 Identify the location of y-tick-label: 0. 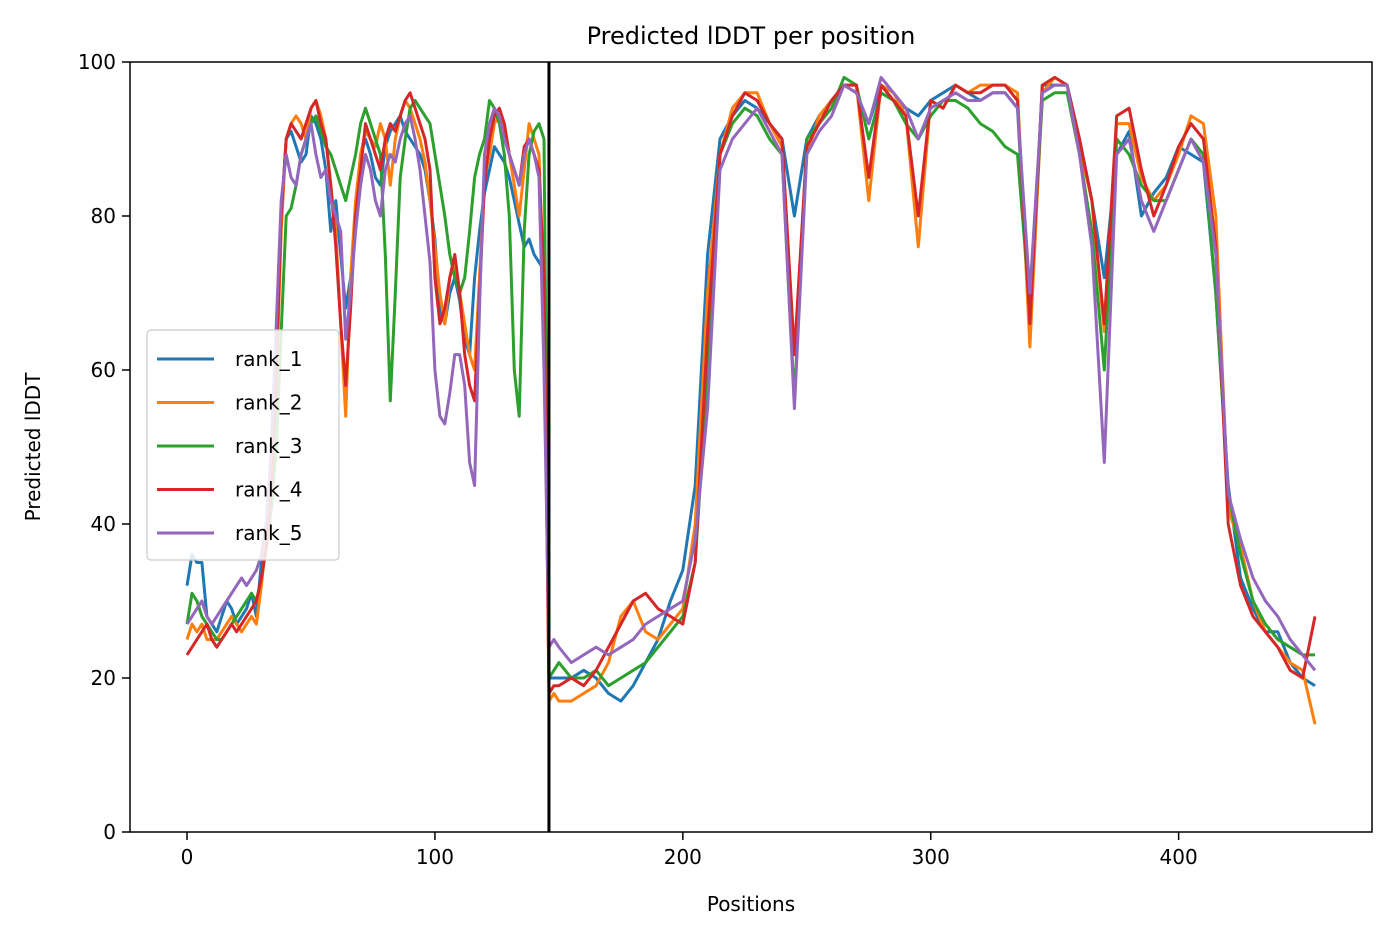
(109, 832).